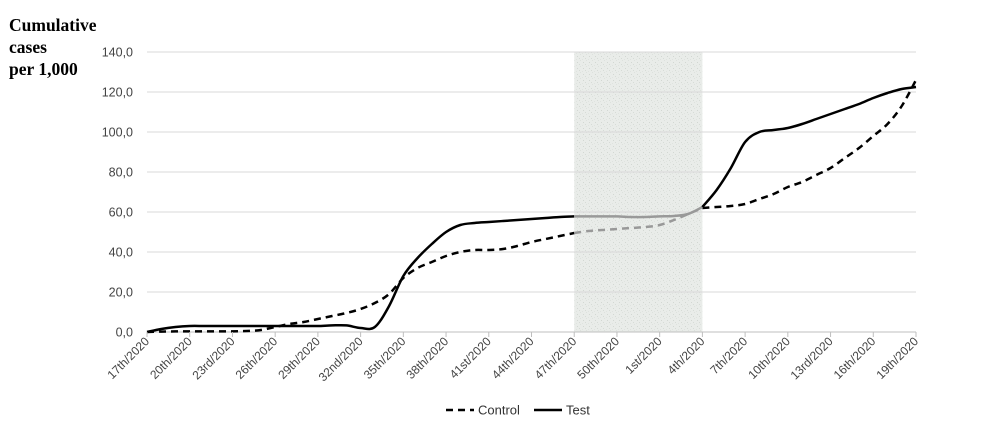 The width and height of the screenshot is (987, 431). I want to click on x-tick-label: 32nd/2020, so click(341, 359).